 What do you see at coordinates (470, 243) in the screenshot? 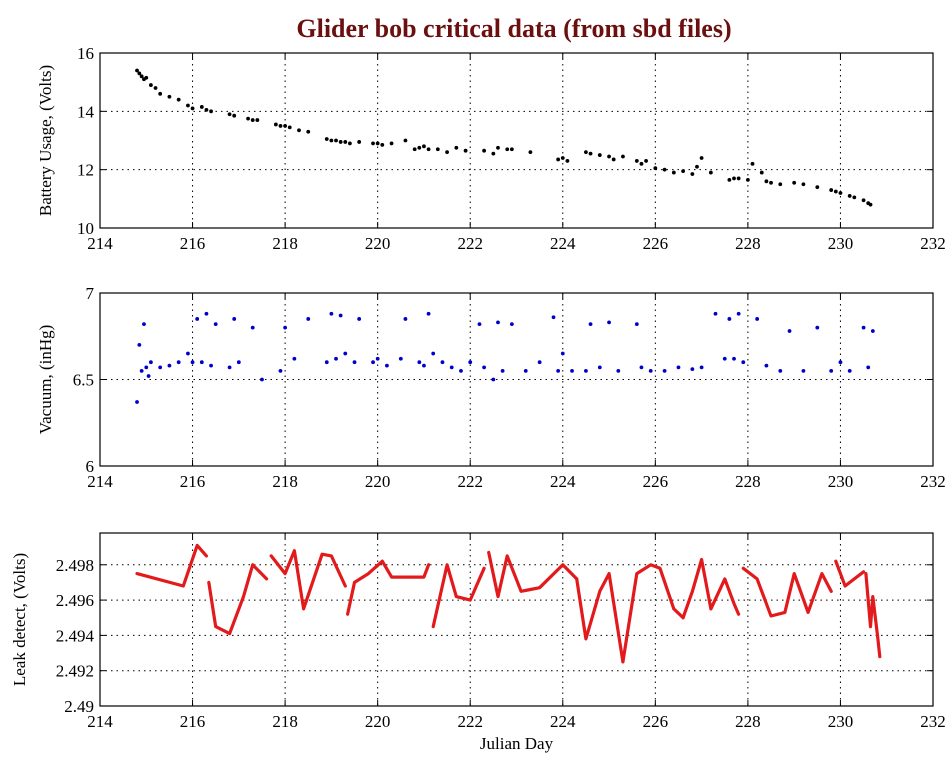
I see `battery-xtick-label: 222` at bounding box center [470, 243].